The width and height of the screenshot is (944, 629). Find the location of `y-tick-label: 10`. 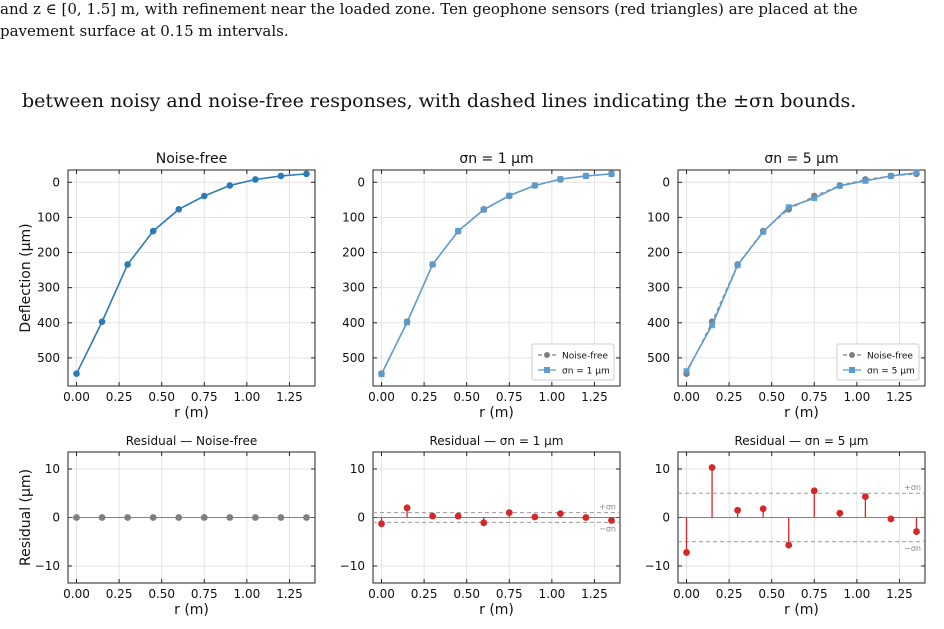

y-tick-label: 10 is located at coordinates (52, 469).